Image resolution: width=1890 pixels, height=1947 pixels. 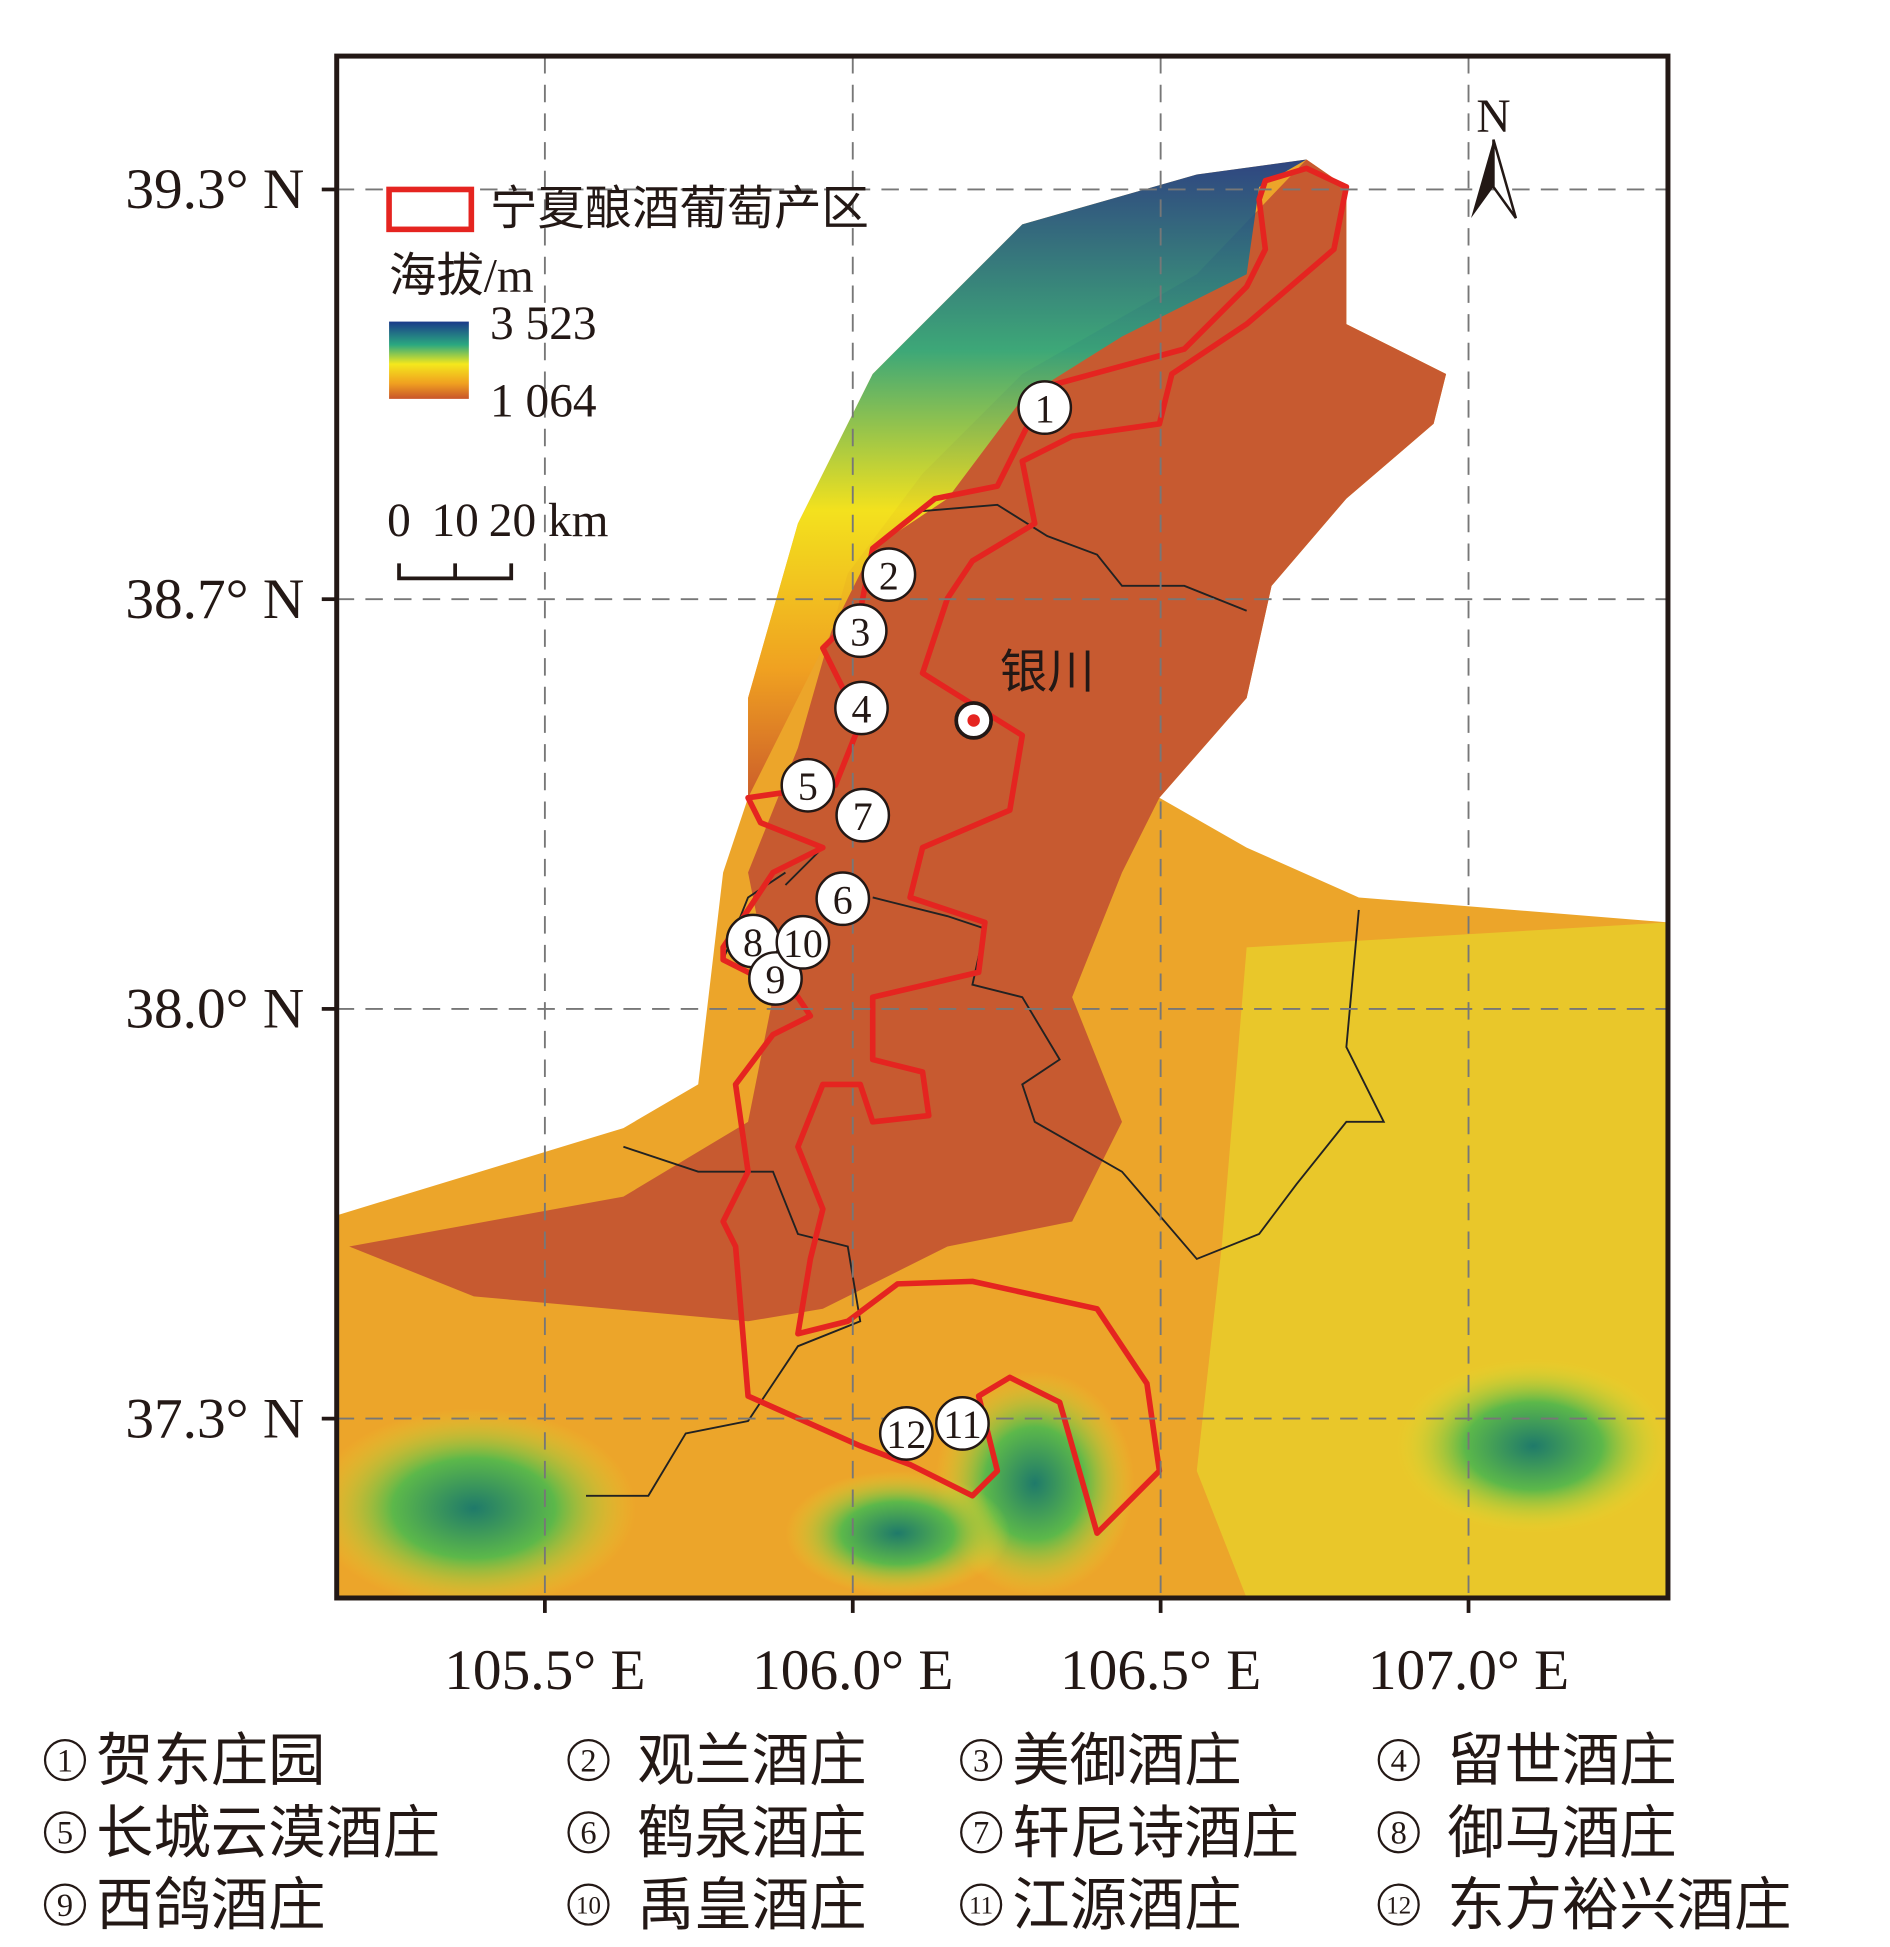 I want to click on list-name: 江源酒庄, so click(x=1126, y=1906).